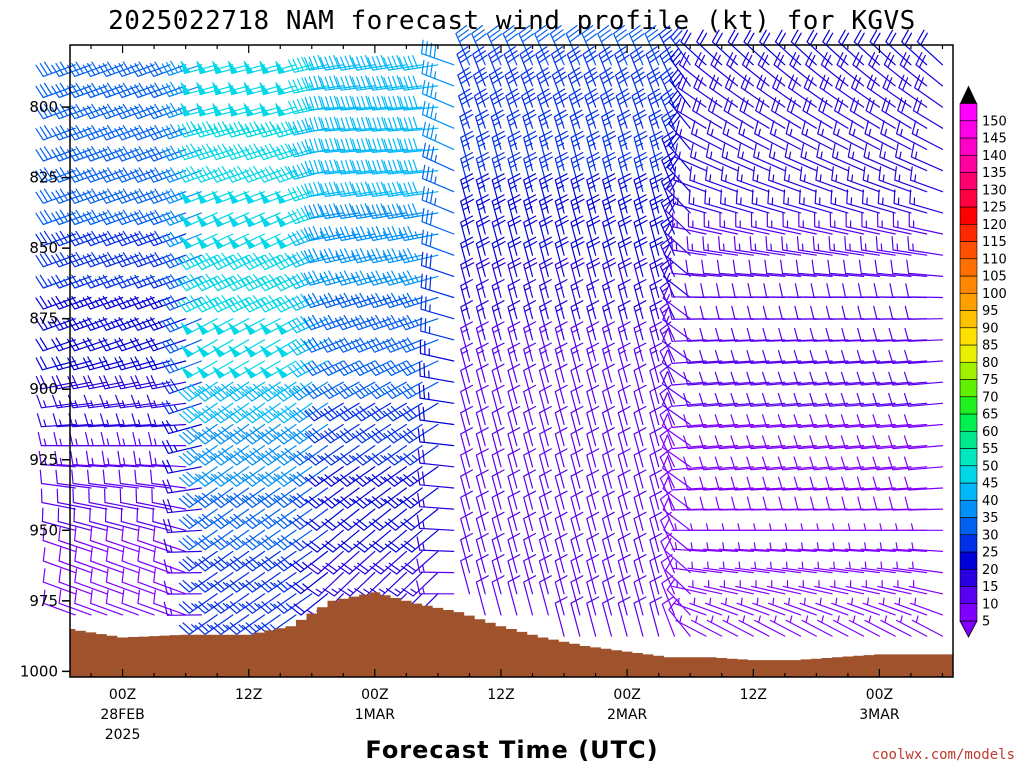 Image resolution: width=1024 pixels, height=768 pixels. I want to click on colorbar-label: 130, so click(994, 190).